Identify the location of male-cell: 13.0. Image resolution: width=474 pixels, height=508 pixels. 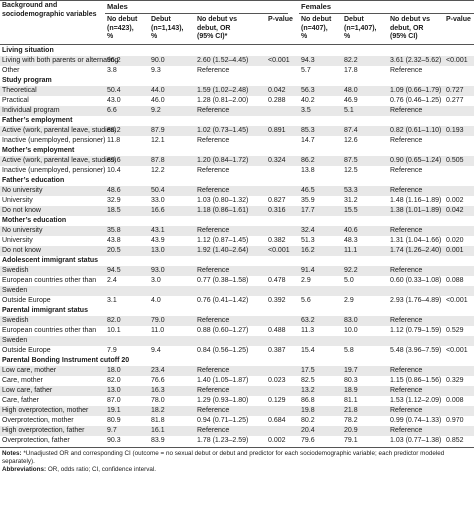
(114, 390).